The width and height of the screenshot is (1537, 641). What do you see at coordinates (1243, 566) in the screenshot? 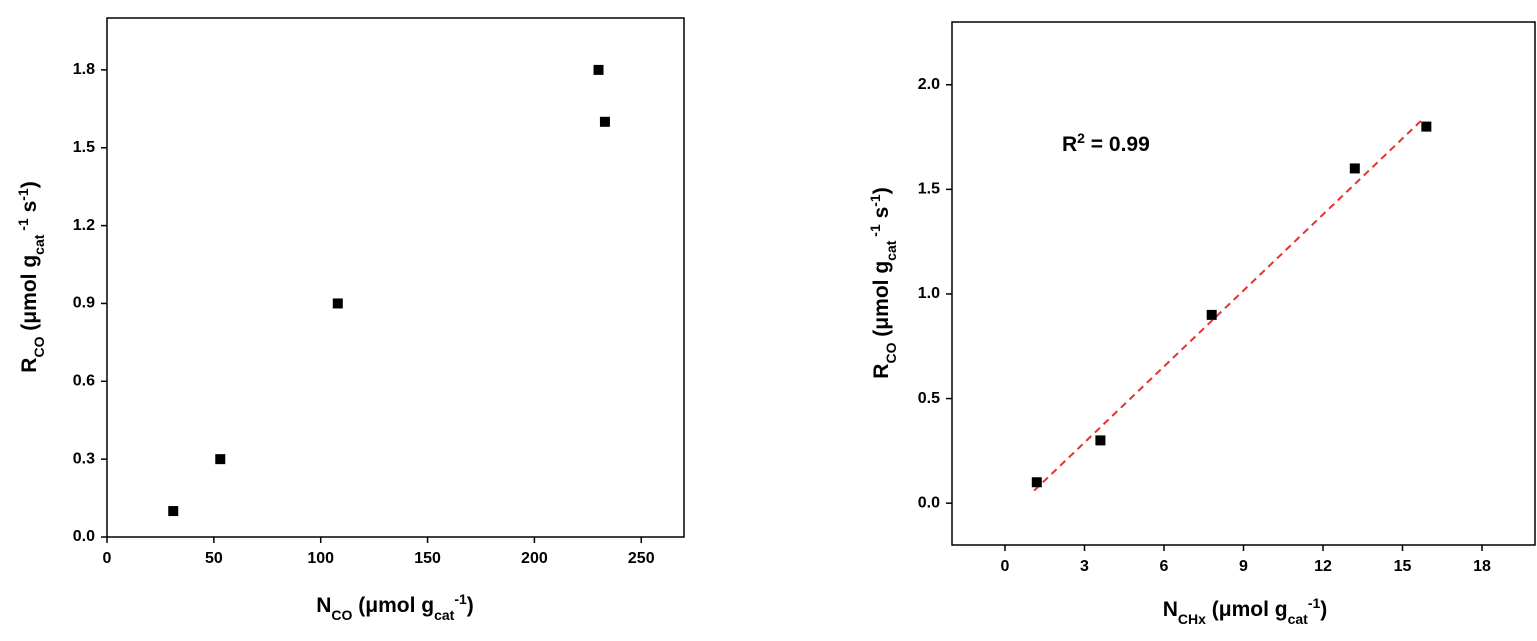
I see `x-tick-label: 9` at bounding box center [1243, 566].